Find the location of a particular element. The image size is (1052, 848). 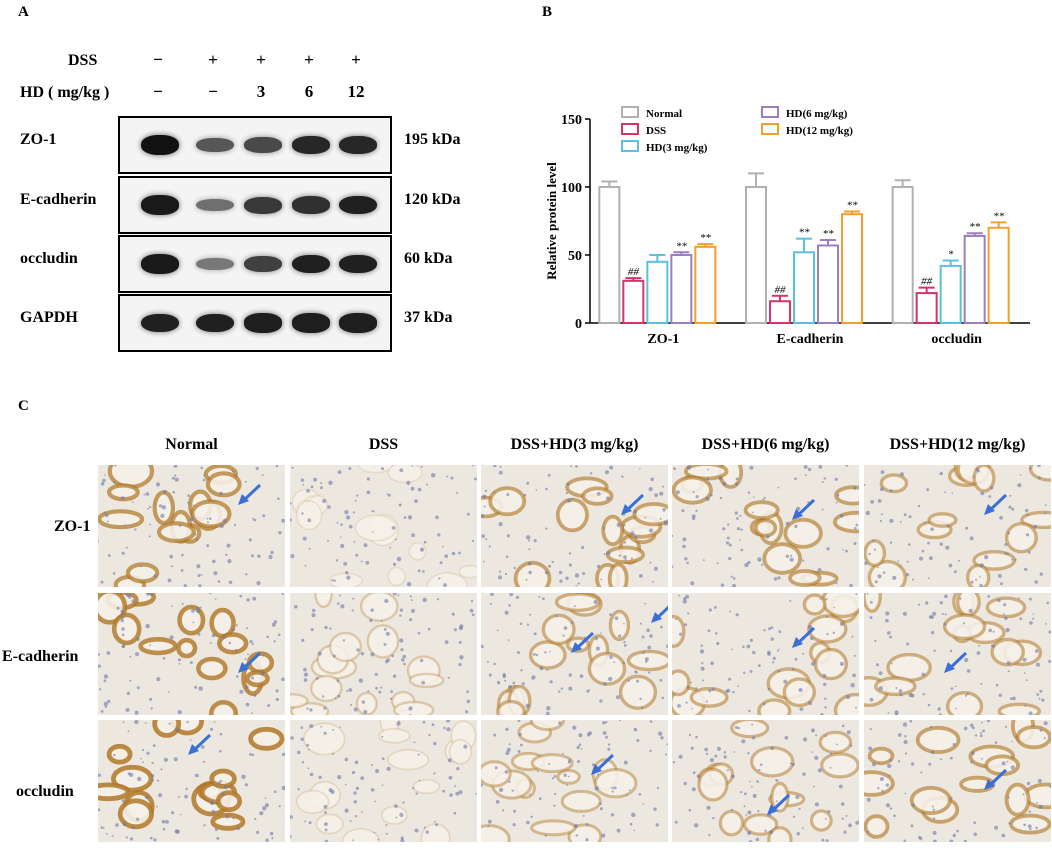

blot-label-0: ZO-1 is located at coordinates (38, 139).